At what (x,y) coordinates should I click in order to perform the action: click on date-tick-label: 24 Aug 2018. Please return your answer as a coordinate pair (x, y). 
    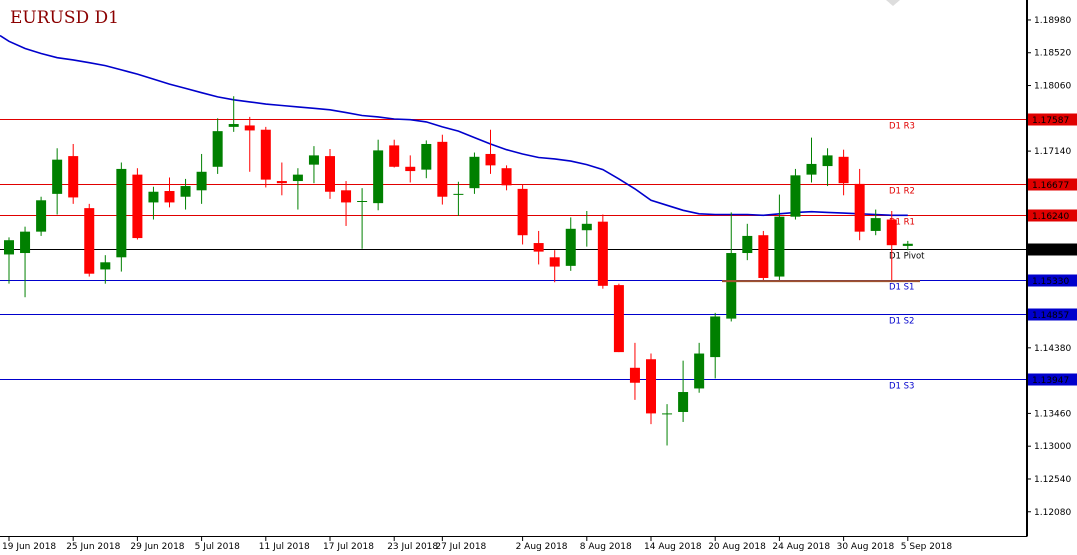
    Looking at the image, I should click on (801, 547).